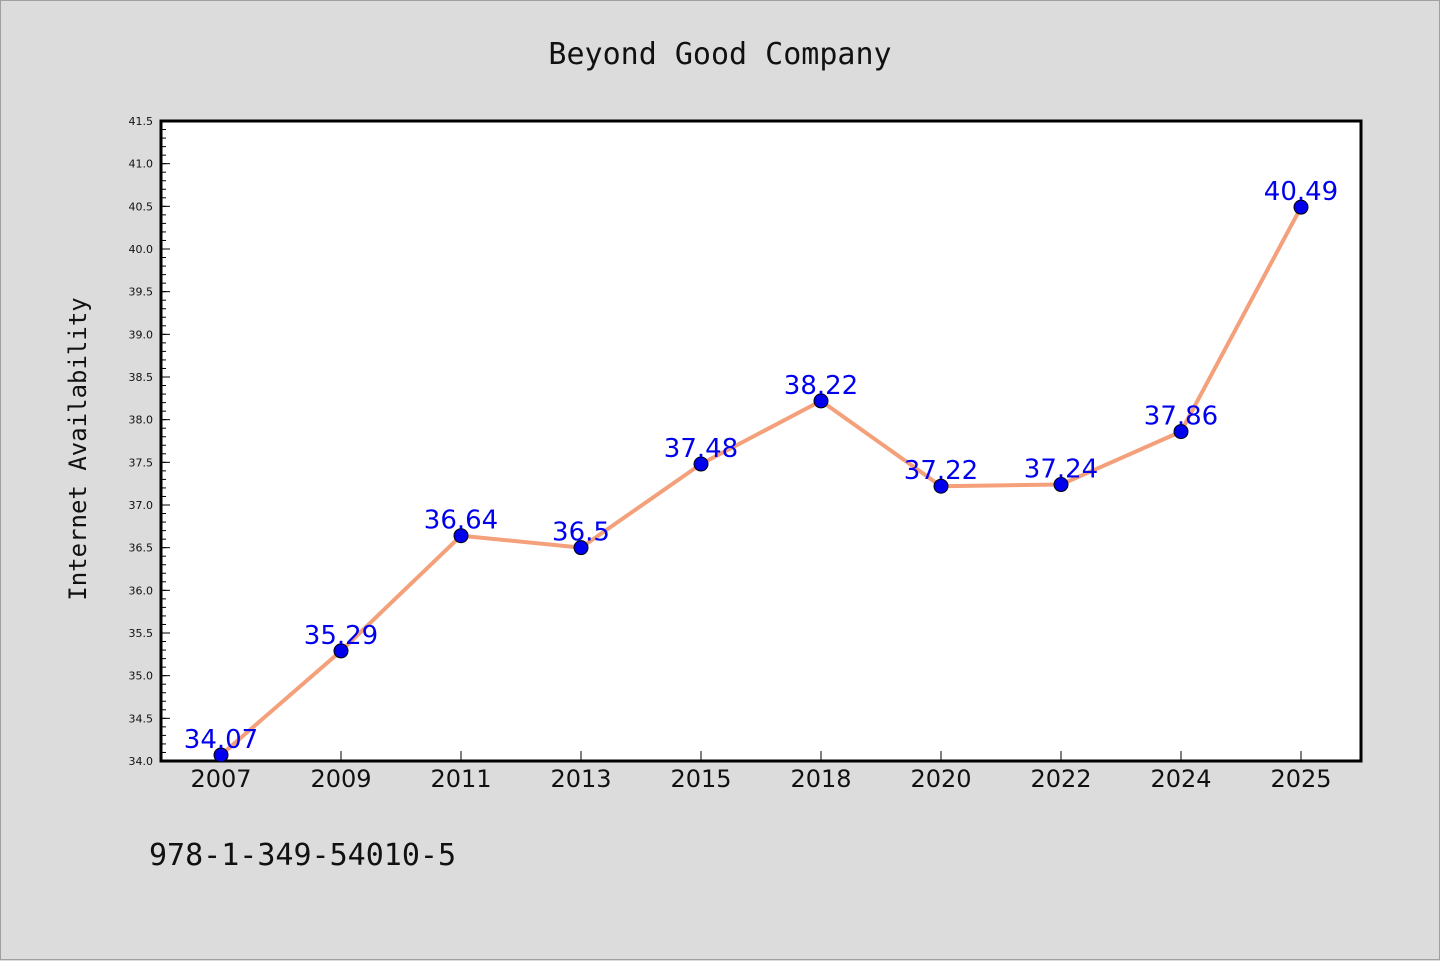  What do you see at coordinates (141, 249) in the screenshot?
I see `y-tick-label: 40.0` at bounding box center [141, 249].